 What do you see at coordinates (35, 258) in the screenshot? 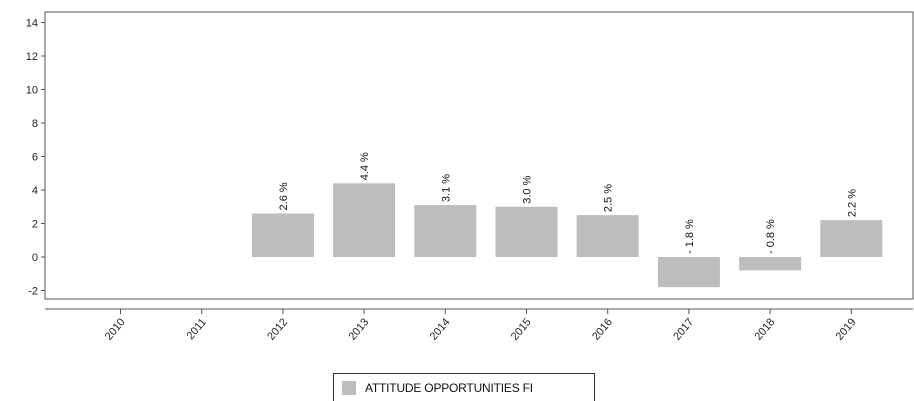
I see `y-tick-label: 0` at bounding box center [35, 258].